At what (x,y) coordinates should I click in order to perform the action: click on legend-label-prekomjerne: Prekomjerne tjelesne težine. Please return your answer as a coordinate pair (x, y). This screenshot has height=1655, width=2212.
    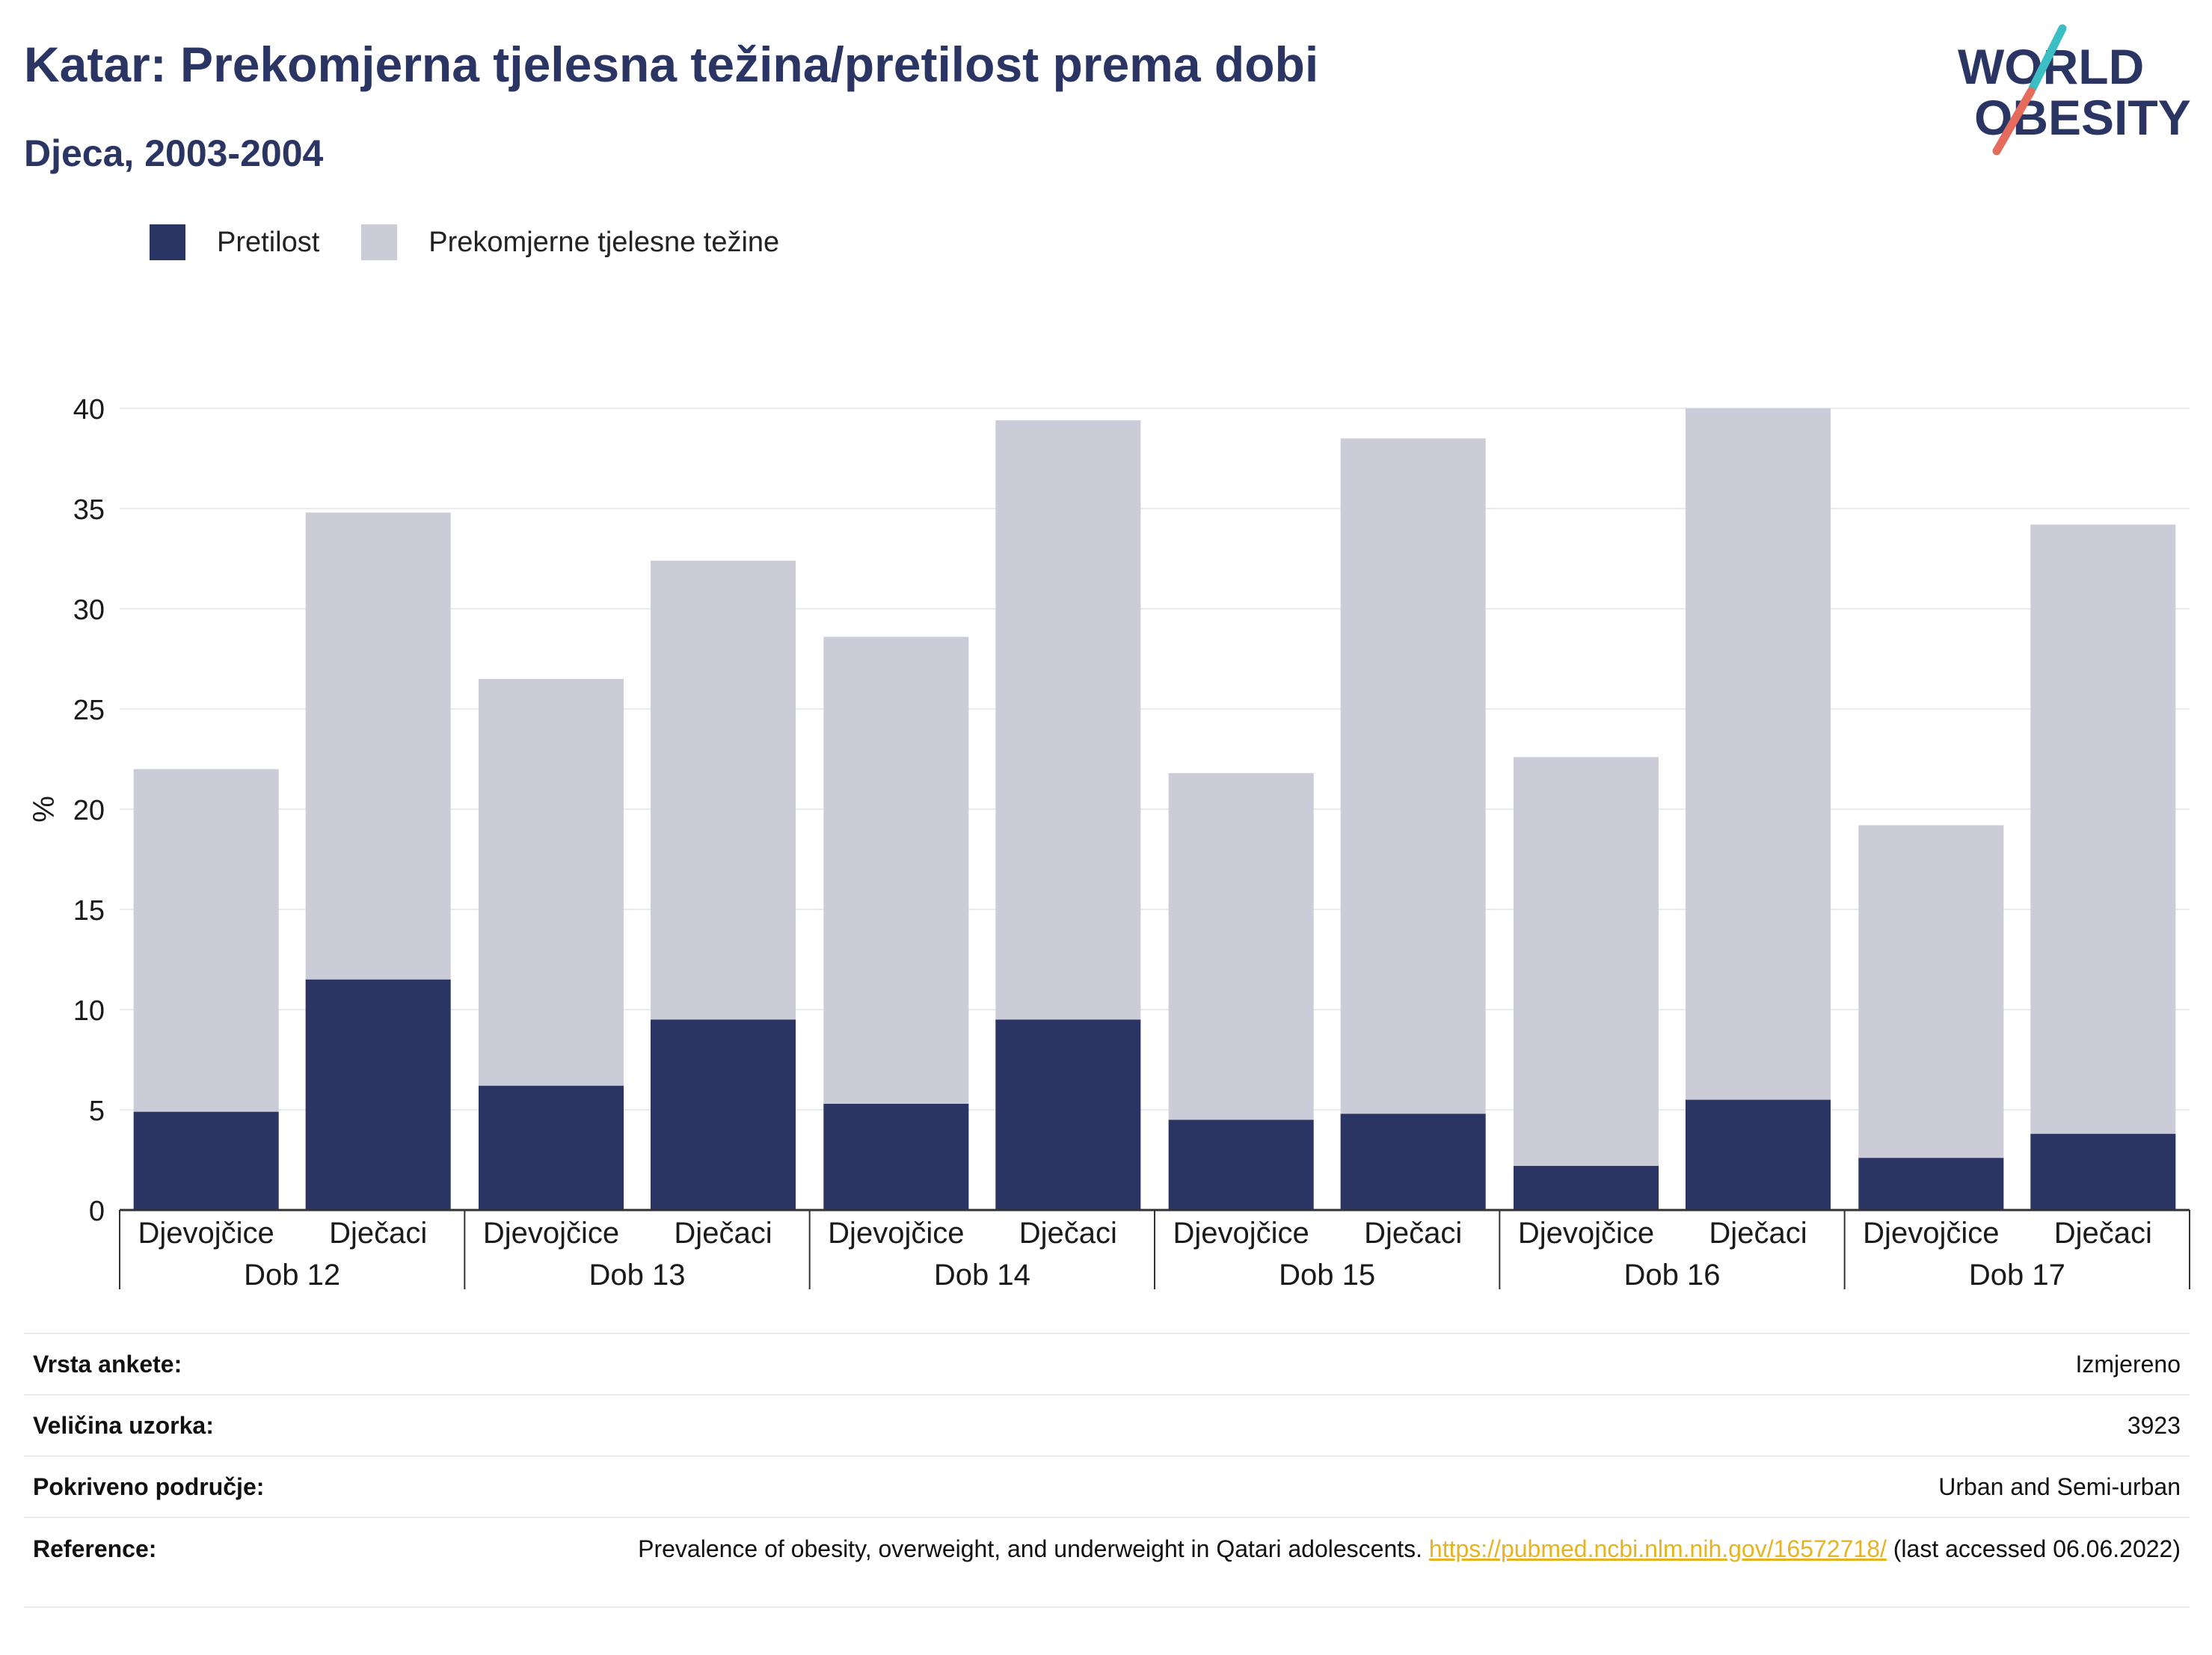
    Looking at the image, I should click on (604, 242).